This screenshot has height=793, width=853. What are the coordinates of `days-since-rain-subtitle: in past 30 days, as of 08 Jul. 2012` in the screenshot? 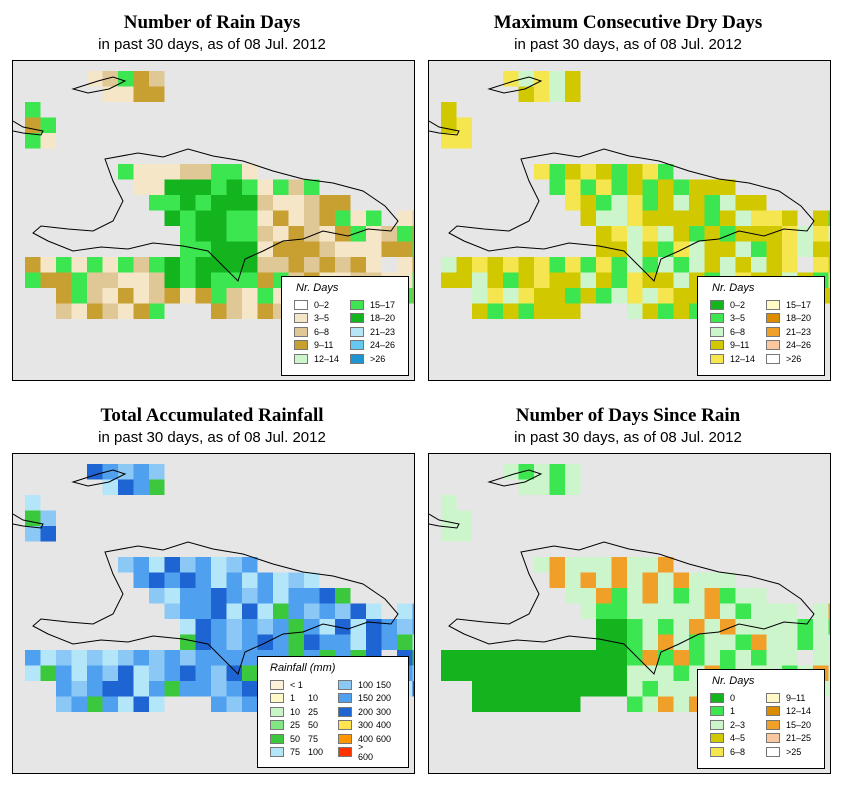 It's located at (628, 437).